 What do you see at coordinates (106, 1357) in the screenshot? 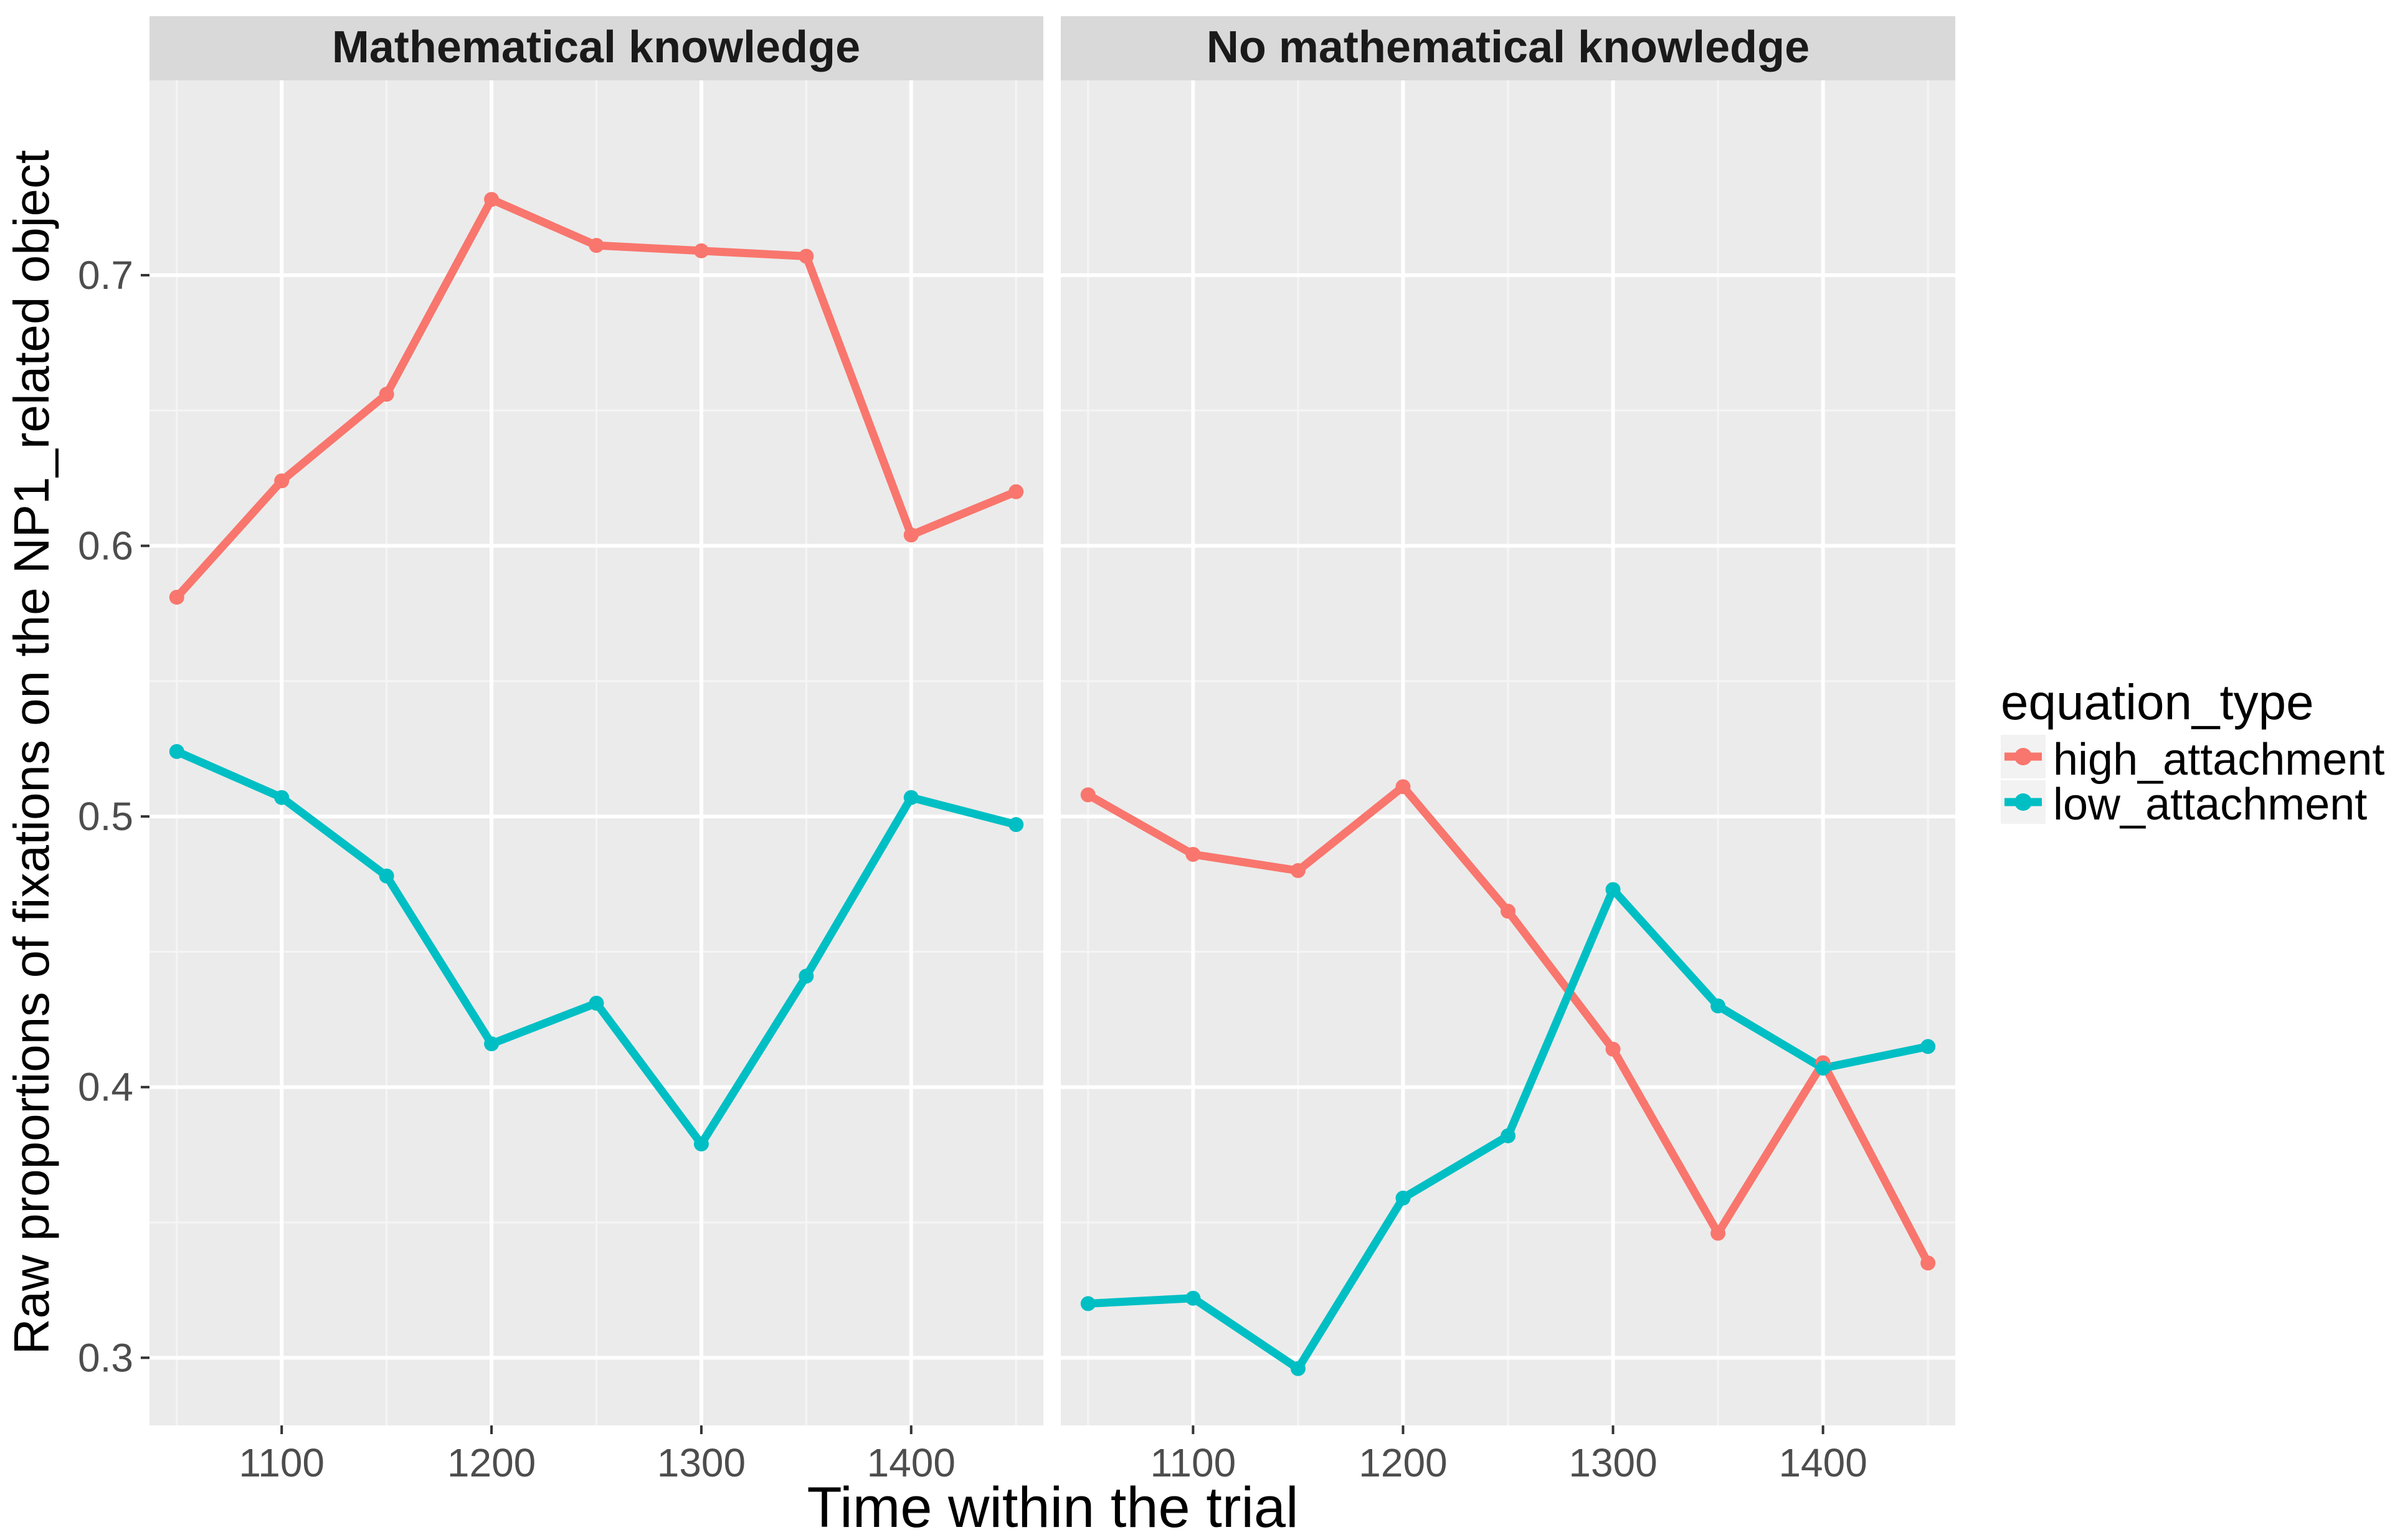
I see `y-tick-label: 0.3` at bounding box center [106, 1357].